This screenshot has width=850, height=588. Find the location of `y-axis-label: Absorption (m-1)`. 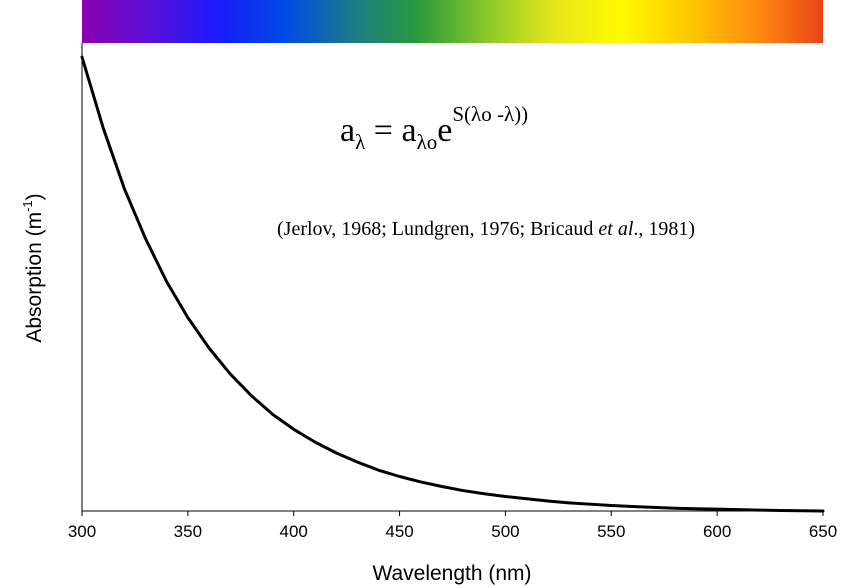

y-axis-label: Absorption (m-1) is located at coordinates (33, 267).